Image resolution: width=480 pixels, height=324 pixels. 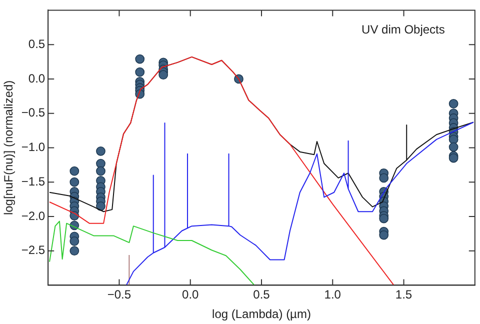 I want to click on x-tick-label: 0.5, so click(x=261, y=295).